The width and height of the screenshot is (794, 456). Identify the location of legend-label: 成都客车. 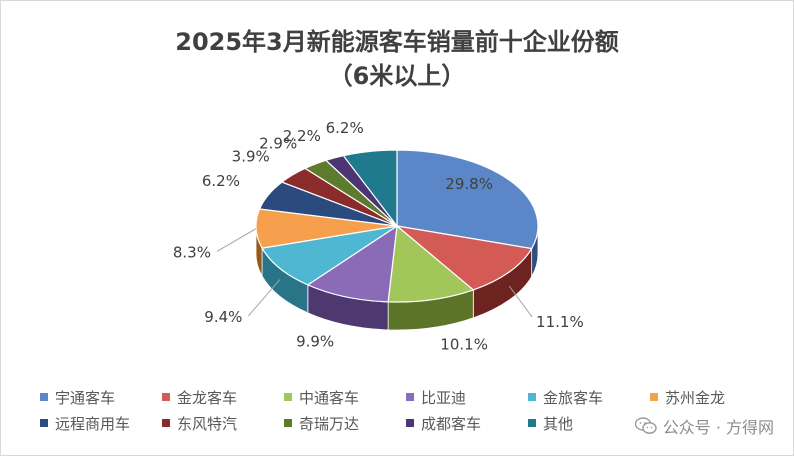
(451, 423).